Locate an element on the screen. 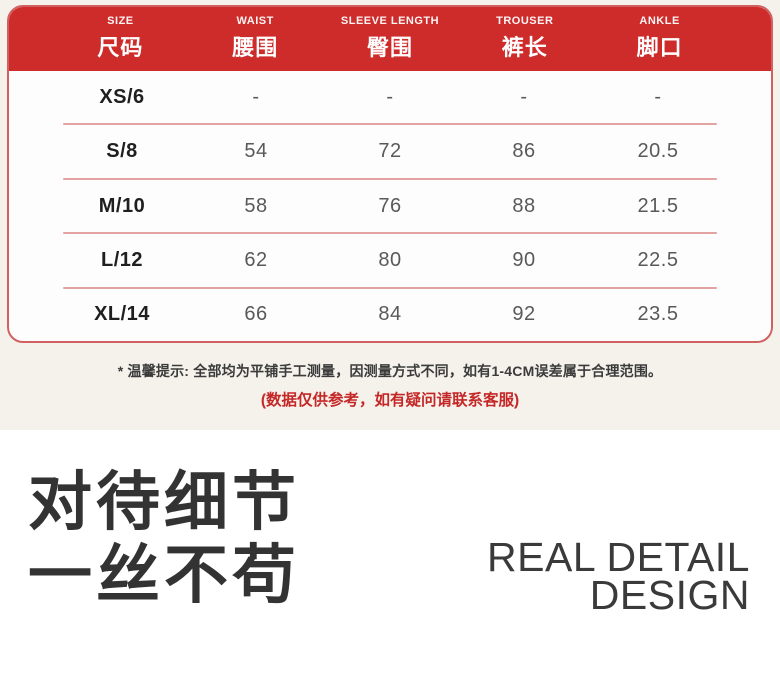  headline-chinese: 对待细节 一丝不苟 is located at coordinates (164, 539).